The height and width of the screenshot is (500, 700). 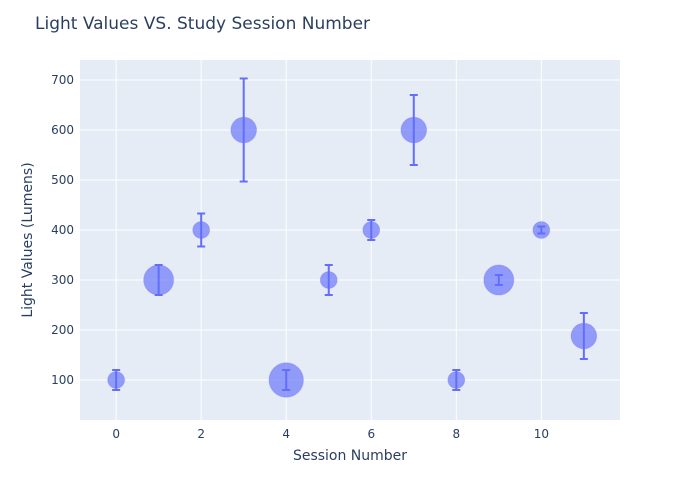 What do you see at coordinates (541, 434) in the screenshot?
I see `x-tick-label: 10` at bounding box center [541, 434].